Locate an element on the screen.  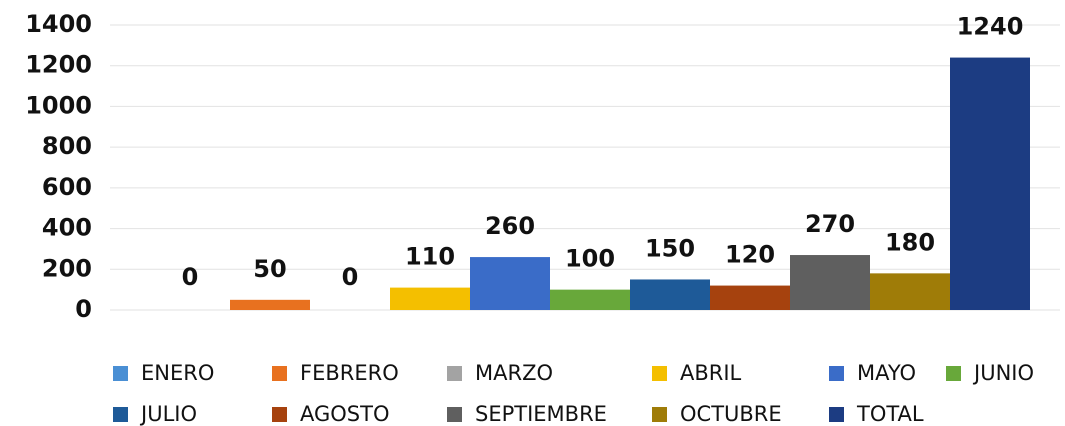
data-label: 260 is located at coordinates (510, 226).